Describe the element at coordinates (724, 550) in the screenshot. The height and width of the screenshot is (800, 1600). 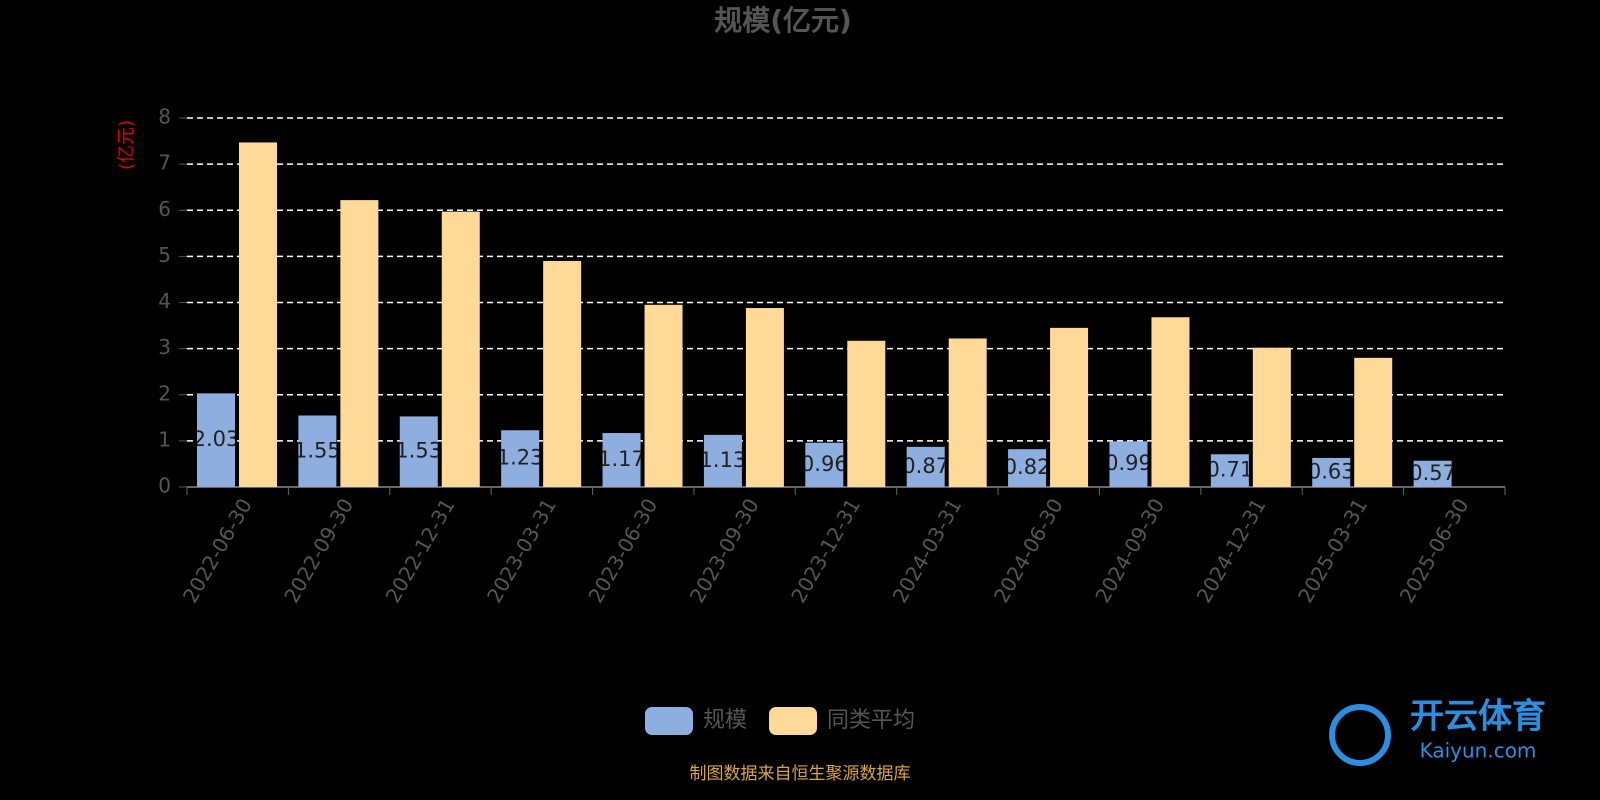
I see `x-tick-label: 2023-09-30` at that location.